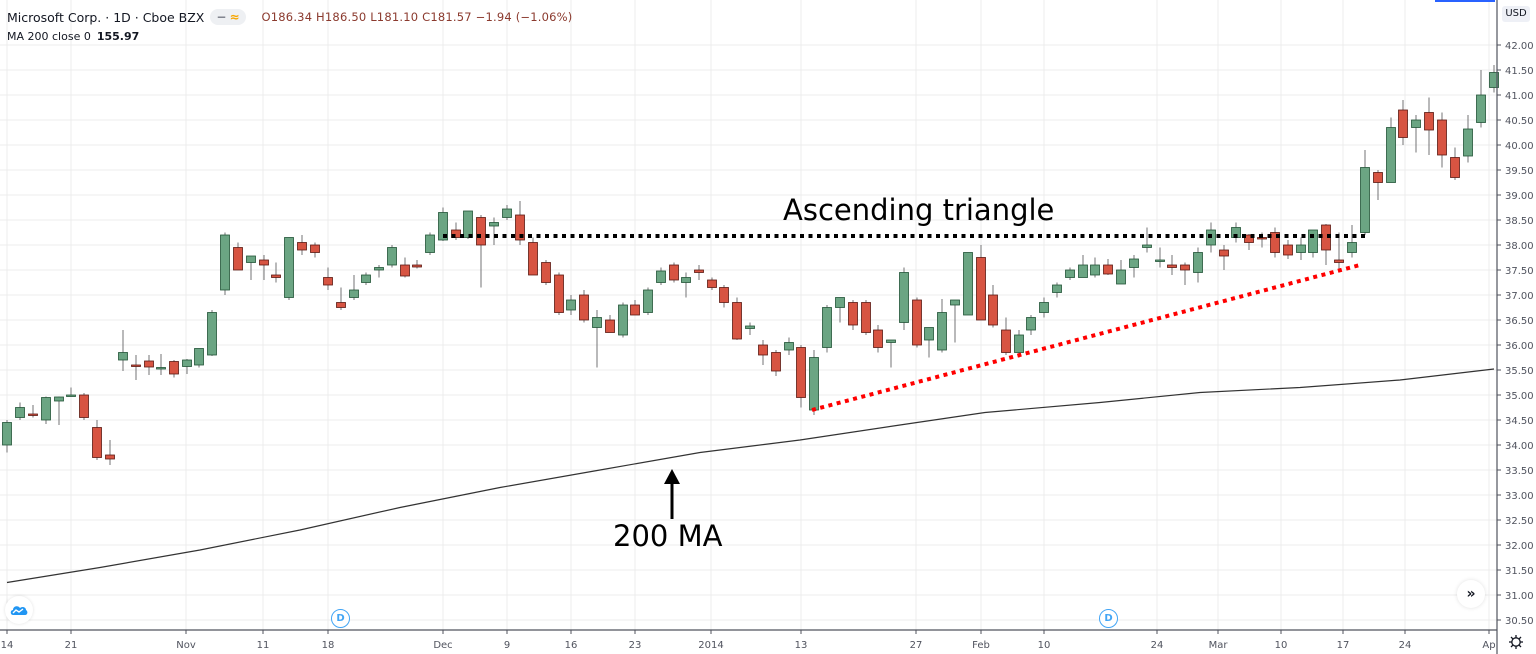  What do you see at coordinates (1519, 396) in the screenshot?
I see `y-axis-label: 35.00` at bounding box center [1519, 396].